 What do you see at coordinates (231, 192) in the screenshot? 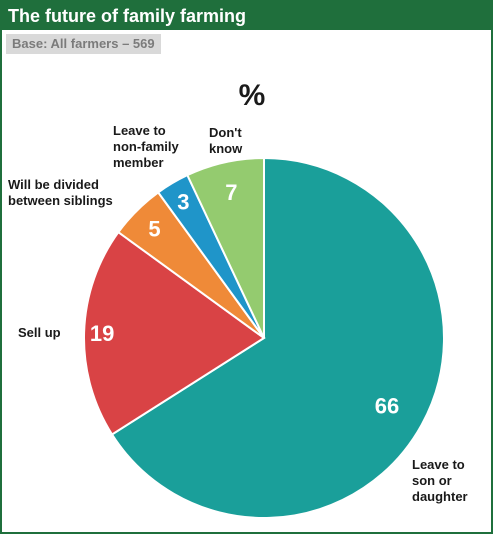
I see `slice-value-label: 7` at bounding box center [231, 192].